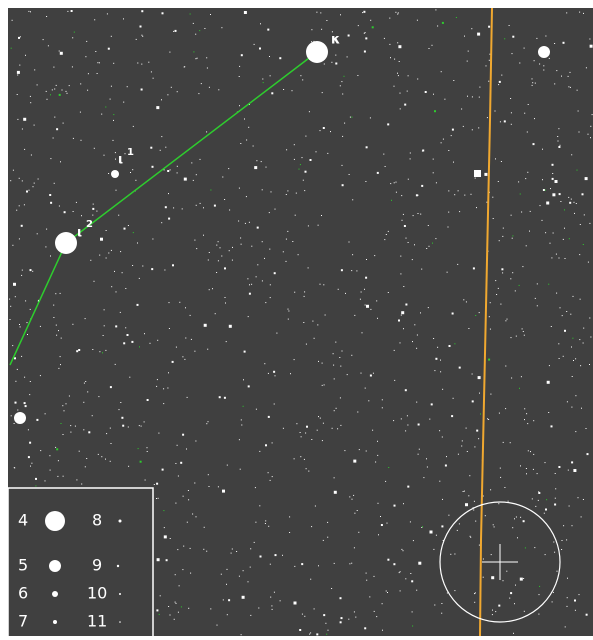 The height and width of the screenshot is (640, 593). Describe the element at coordinates (544, 52) in the screenshot. I see `star` at that location.